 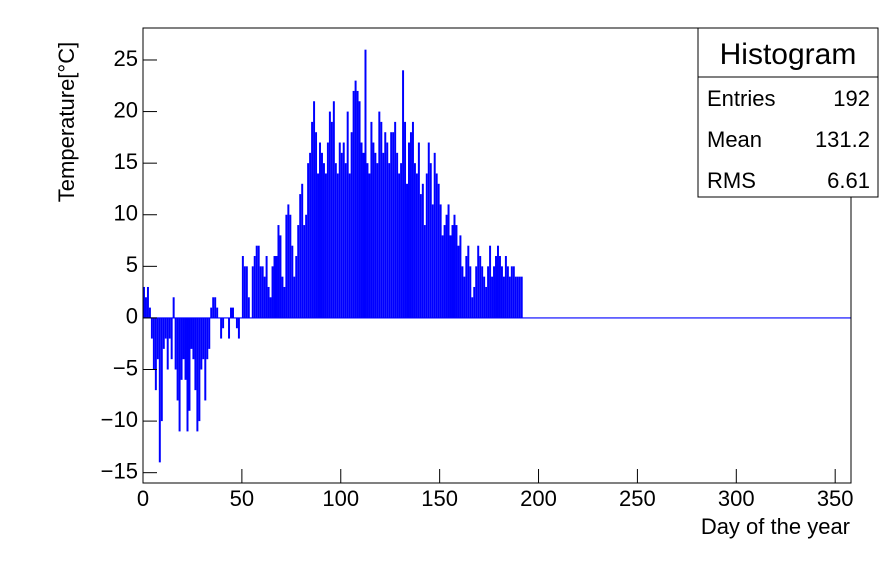 What do you see at coordinates (126, 109) in the screenshot?
I see `y-tick-label: 20` at bounding box center [126, 109].